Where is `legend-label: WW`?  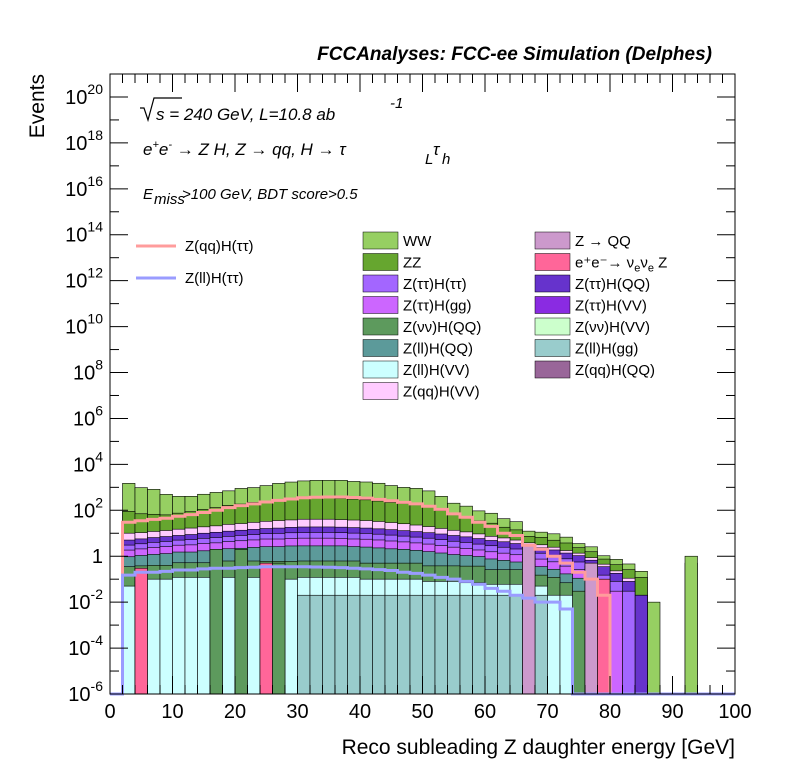 legend-label: WW is located at coordinates (417, 241).